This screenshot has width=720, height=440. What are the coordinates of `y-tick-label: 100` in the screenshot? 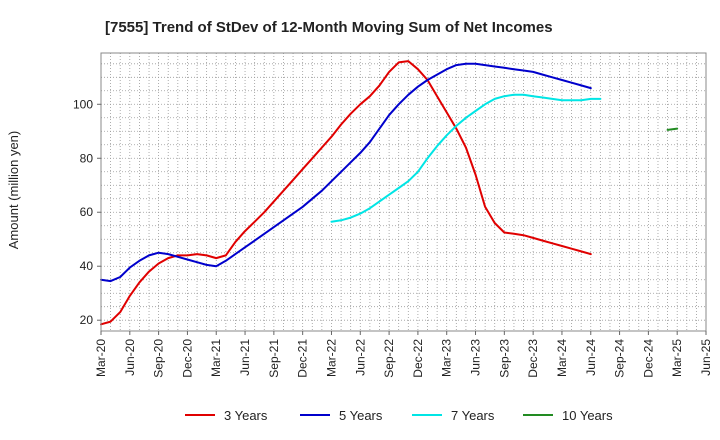 It's located at (83, 104).